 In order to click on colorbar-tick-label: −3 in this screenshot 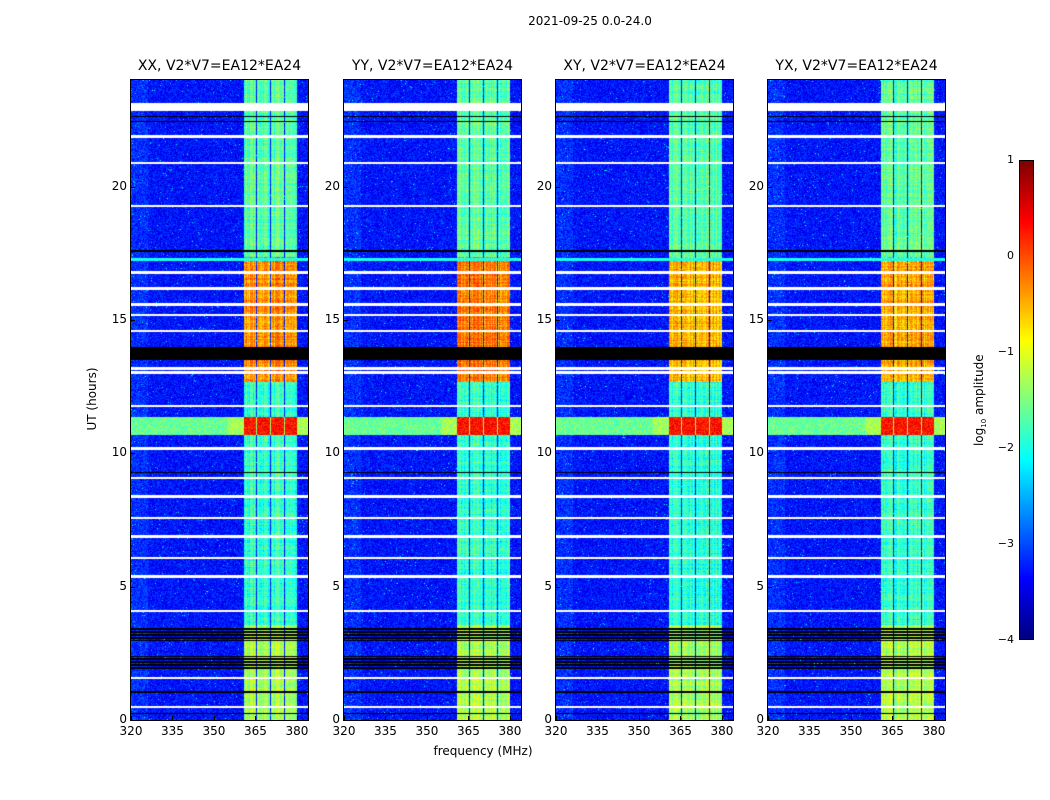, I will do `click(1005, 543)`.